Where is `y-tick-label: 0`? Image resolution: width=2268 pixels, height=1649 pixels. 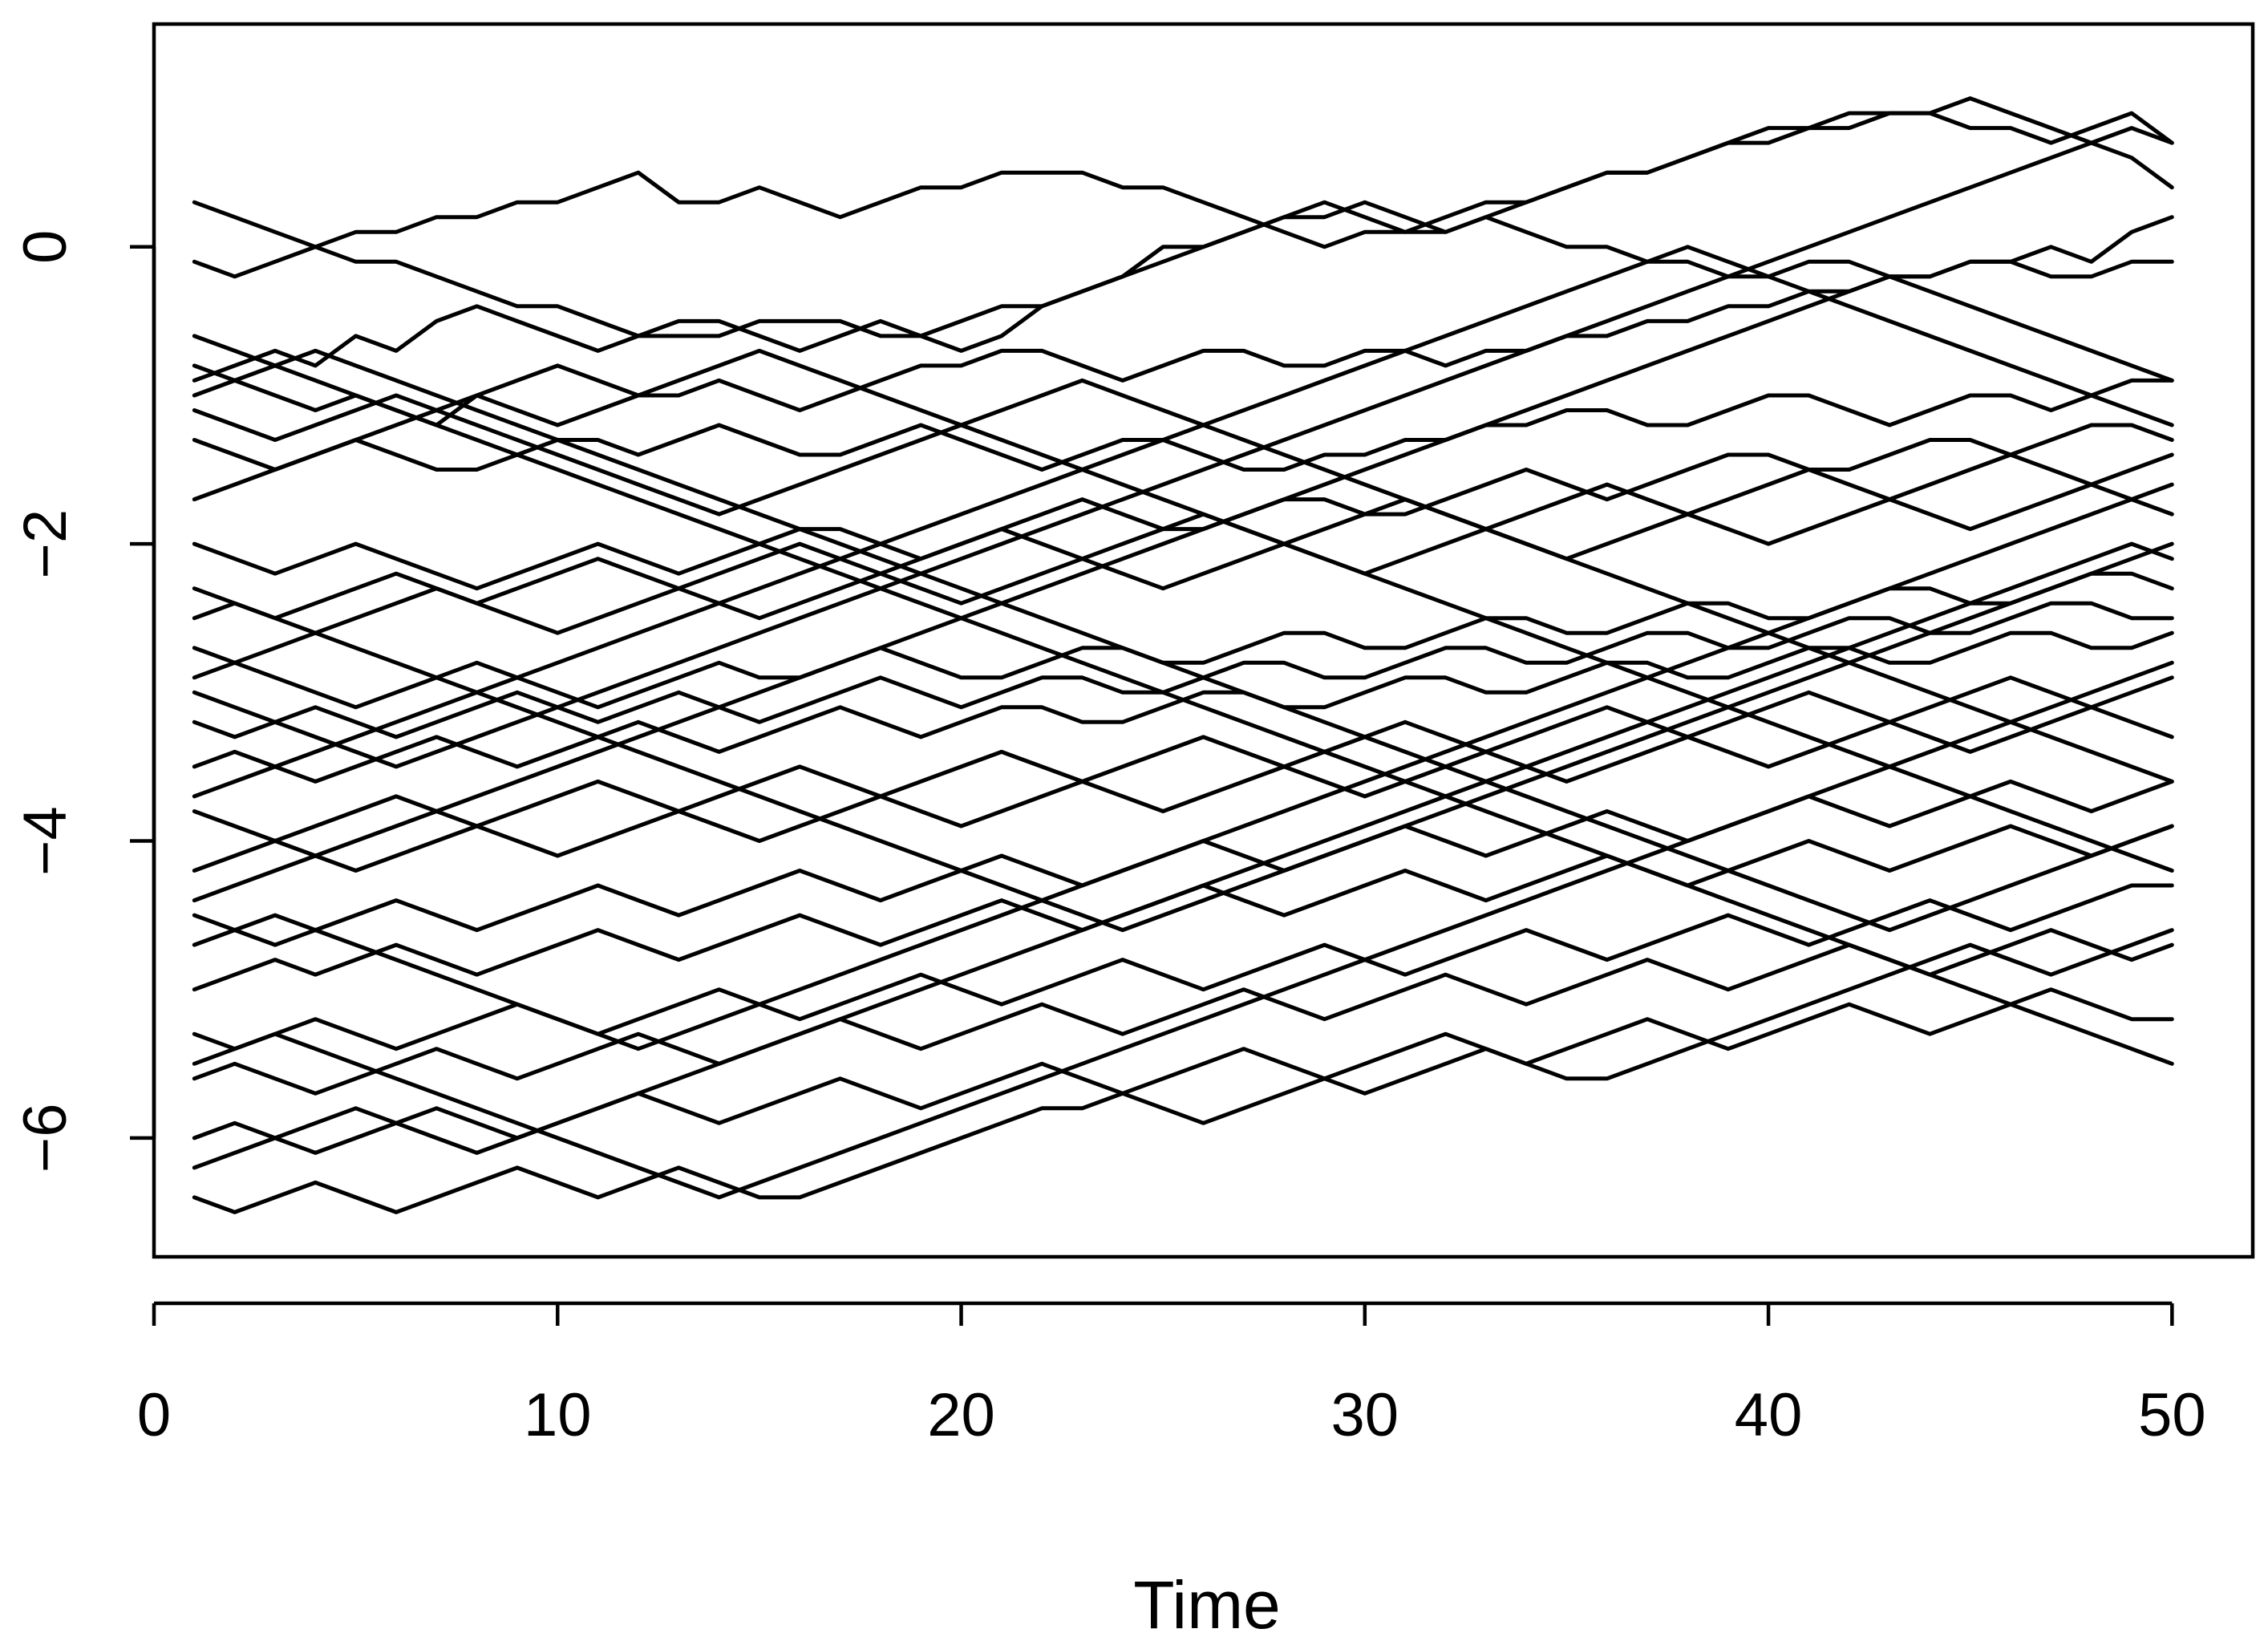
y-tick-label: 0 is located at coordinates (45, 247).